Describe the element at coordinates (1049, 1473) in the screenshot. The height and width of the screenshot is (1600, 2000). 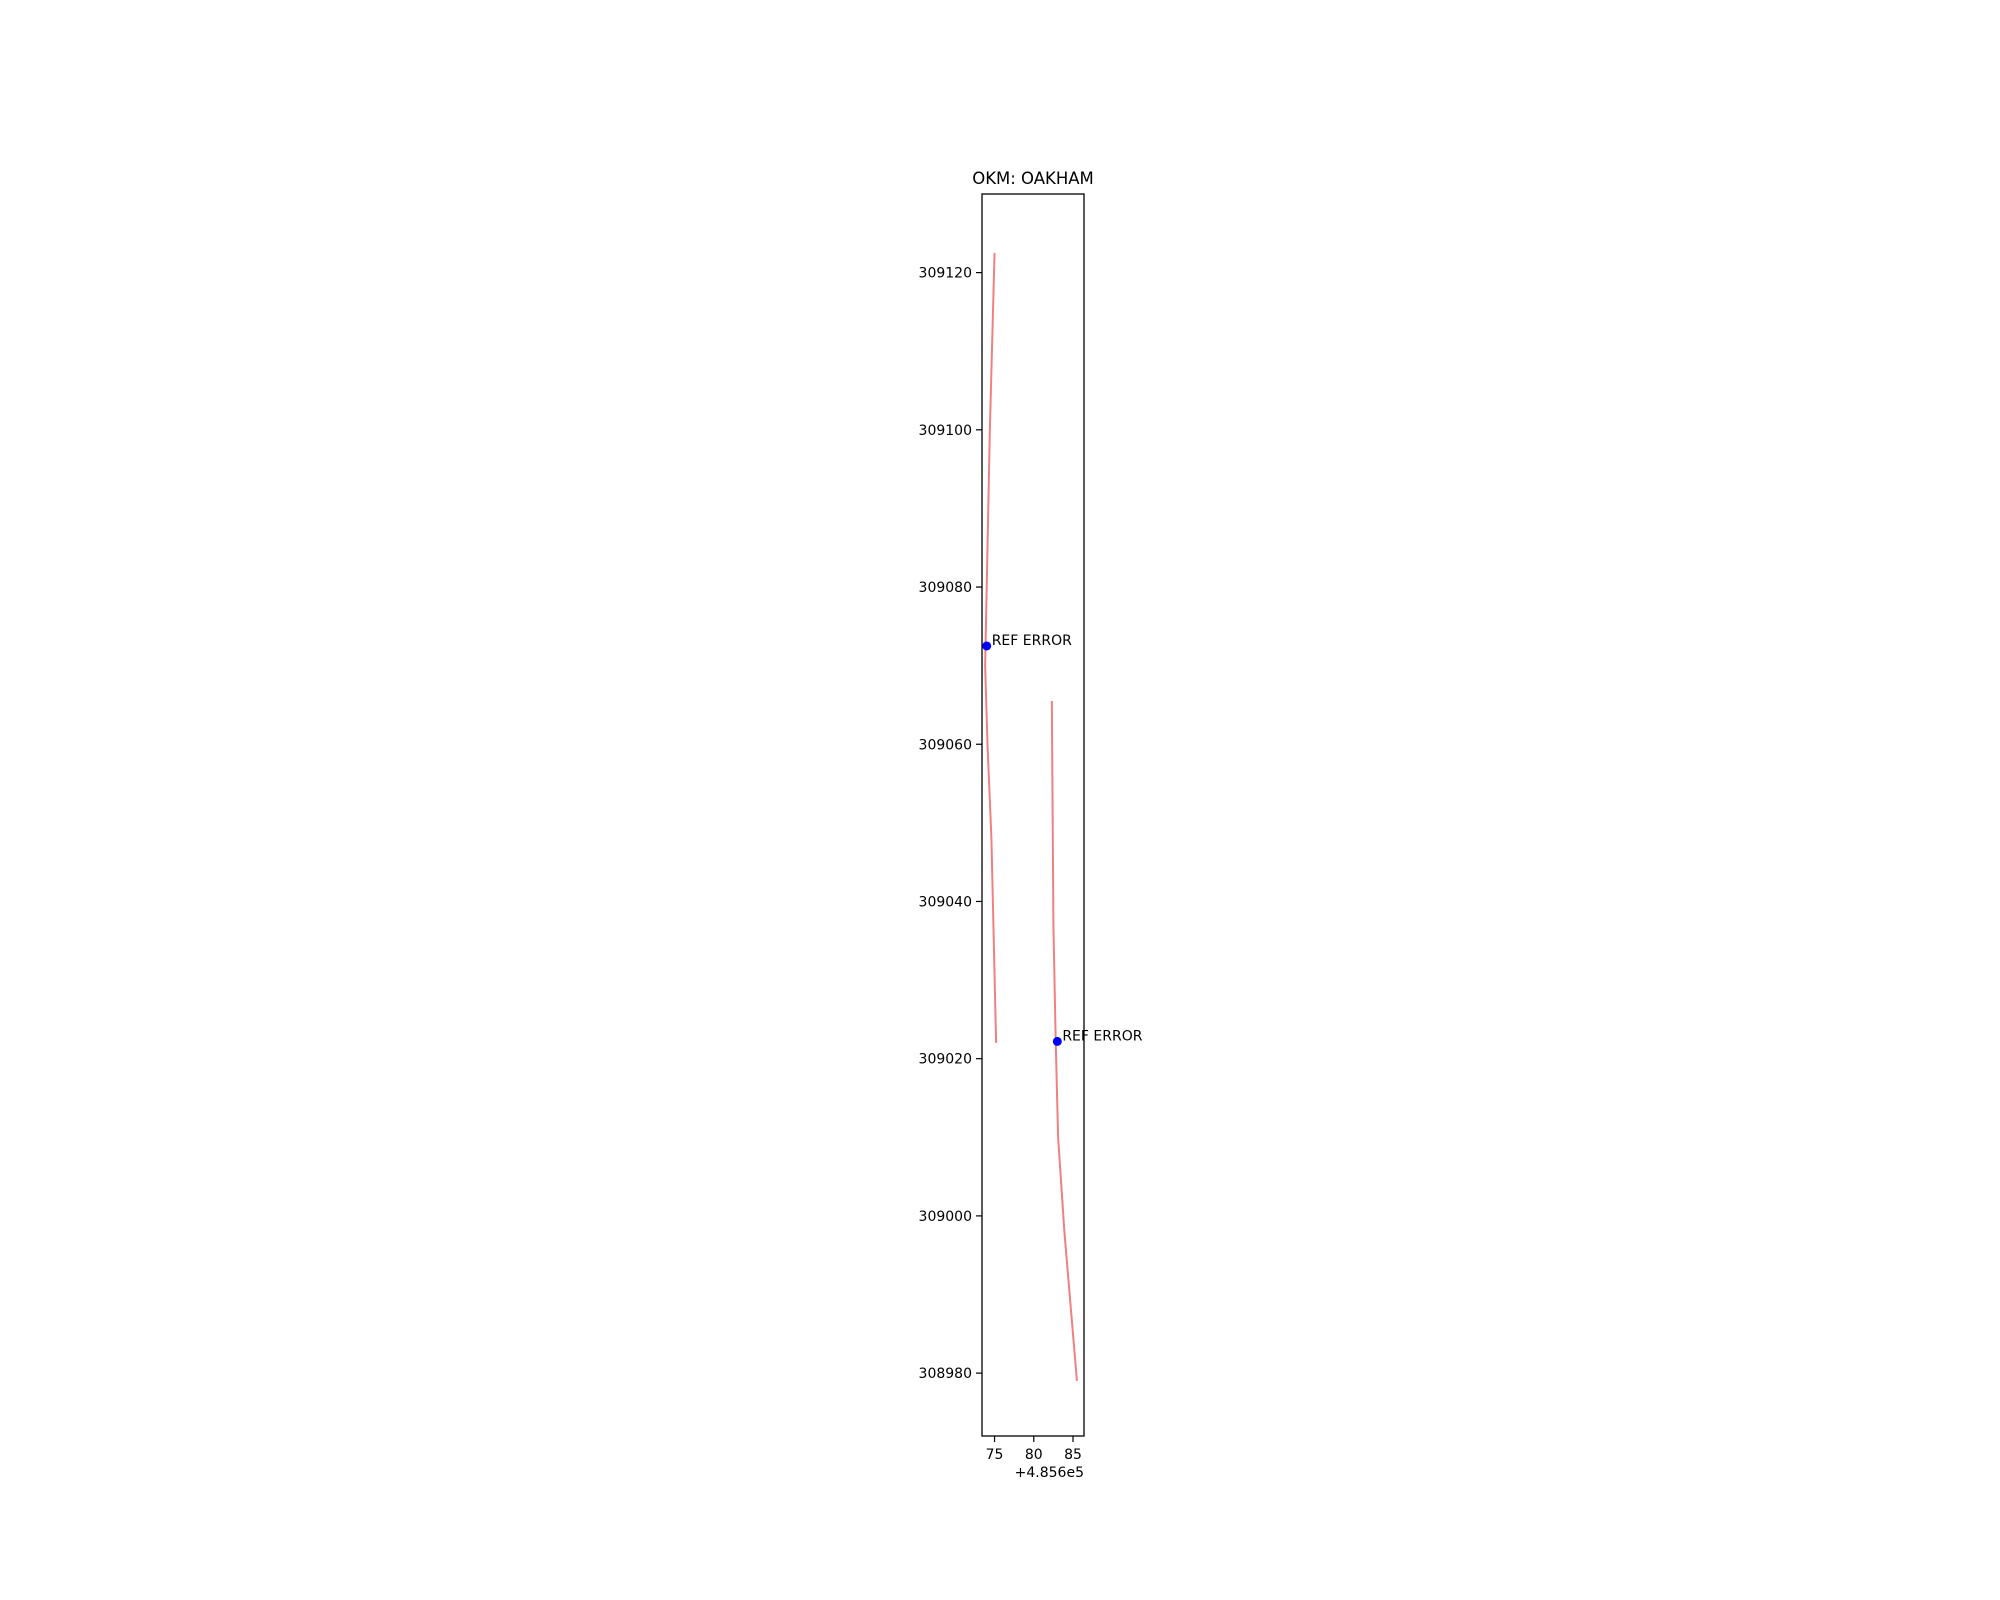
I see `x-axis-offset-label: +4.856e5` at that location.